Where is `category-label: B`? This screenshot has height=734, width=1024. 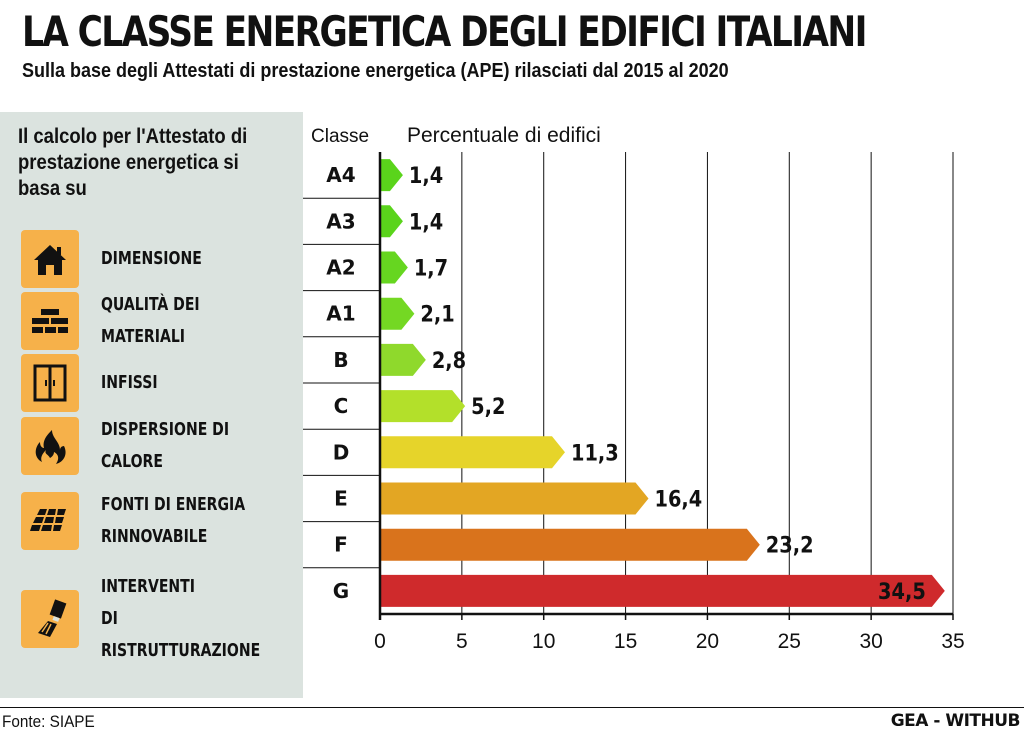 category-label: B is located at coordinates (340, 360).